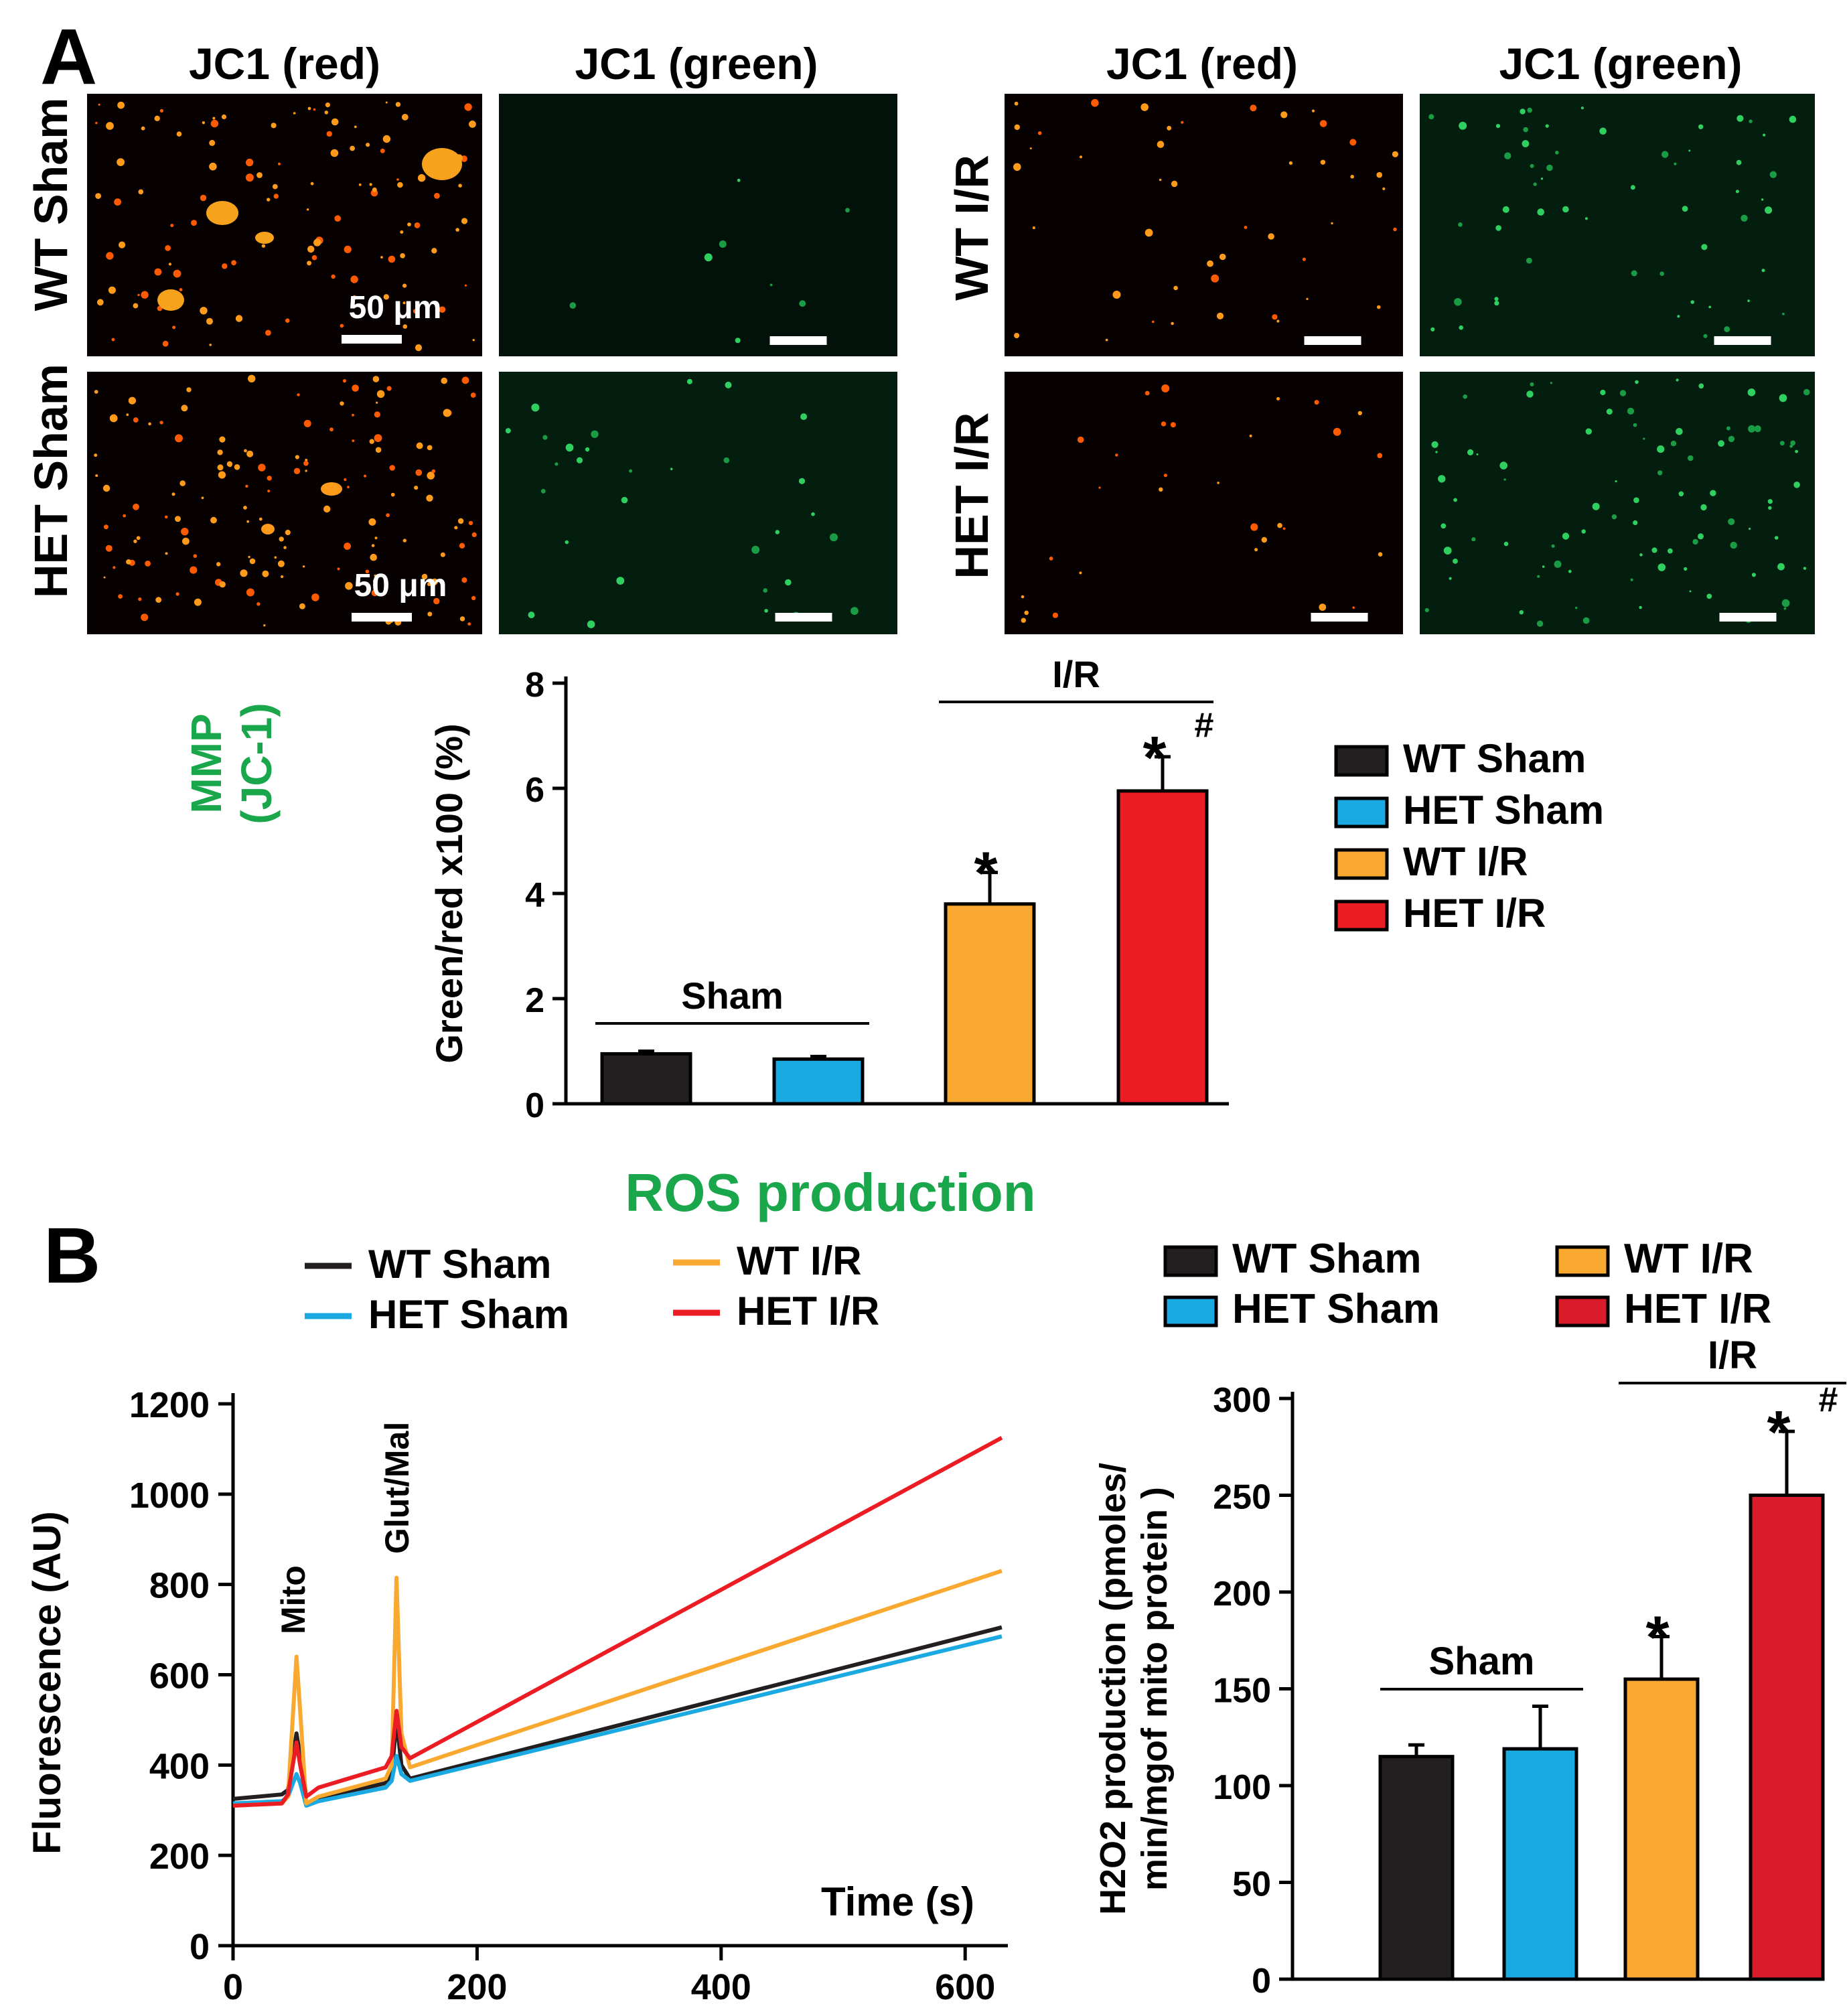  Describe the element at coordinates (1339, 617) in the screenshot. I see `scale-bar` at that location.